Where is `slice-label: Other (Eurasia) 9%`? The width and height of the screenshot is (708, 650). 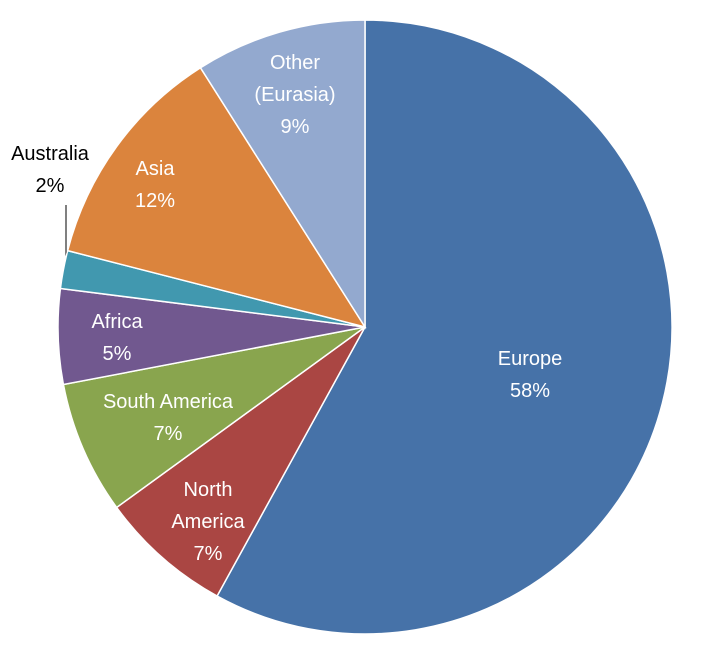
slice-label: Other (Eurasia) 9% is located at coordinates (295, 95).